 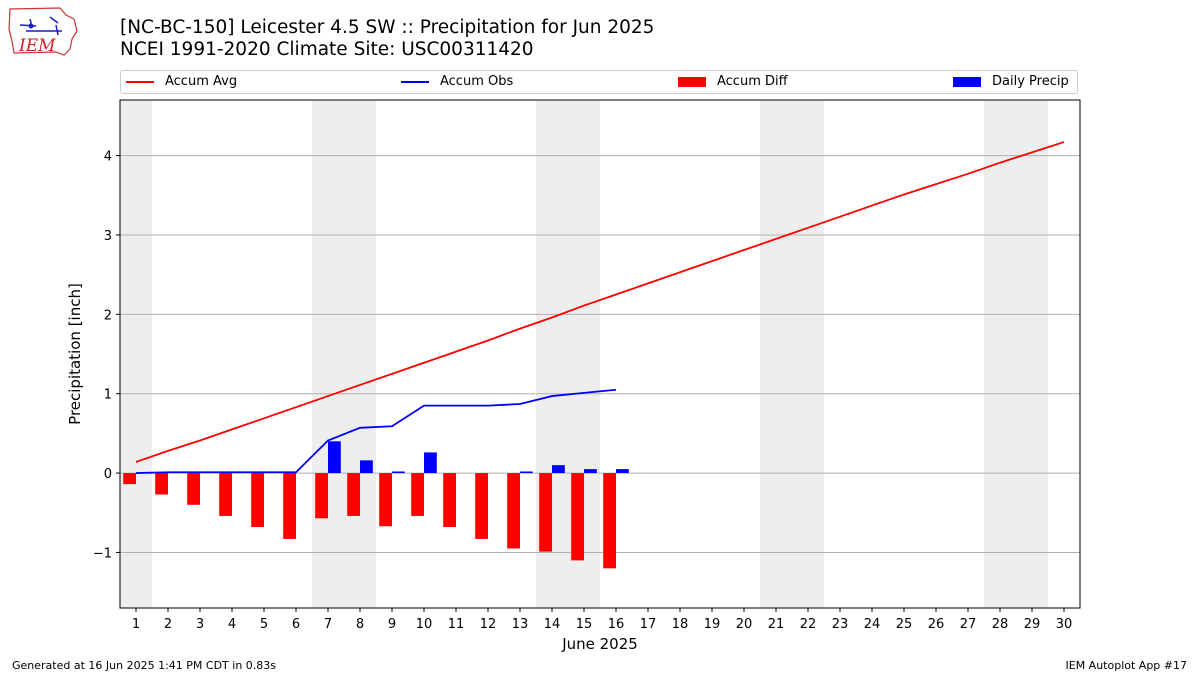 What do you see at coordinates (1064, 624) in the screenshot?
I see `x-tick-label-30: 30` at bounding box center [1064, 624].